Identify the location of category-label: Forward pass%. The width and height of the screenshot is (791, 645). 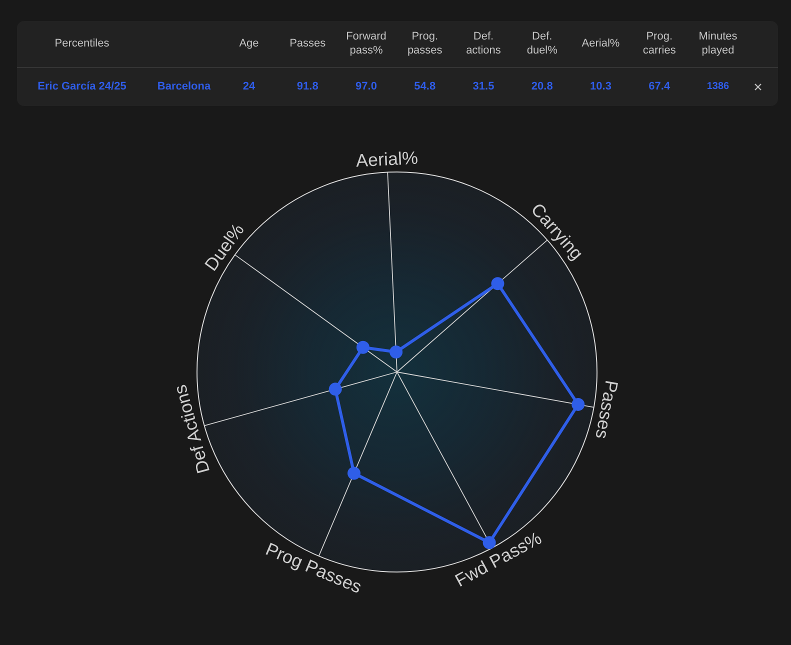
(366, 43).